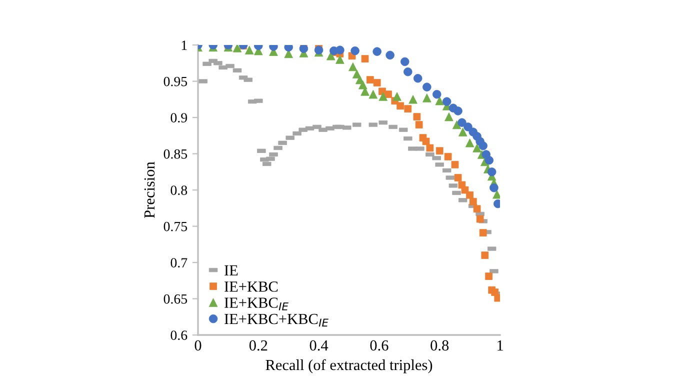 The width and height of the screenshot is (677, 379). I want to click on y-tick-label: 0.9, so click(179, 118).